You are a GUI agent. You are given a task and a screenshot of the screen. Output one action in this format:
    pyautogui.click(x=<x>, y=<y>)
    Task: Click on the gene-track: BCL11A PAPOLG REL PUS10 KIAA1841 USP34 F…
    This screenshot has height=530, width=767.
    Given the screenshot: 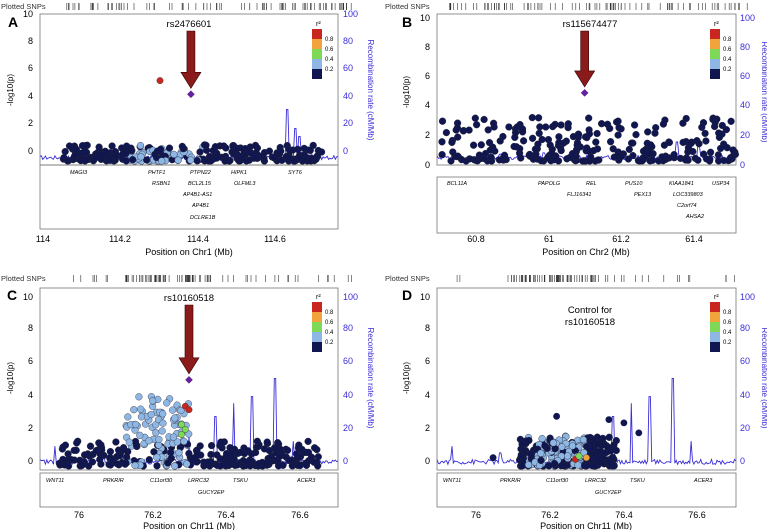 What is the action you would take?
    pyautogui.click(x=588, y=200)
    